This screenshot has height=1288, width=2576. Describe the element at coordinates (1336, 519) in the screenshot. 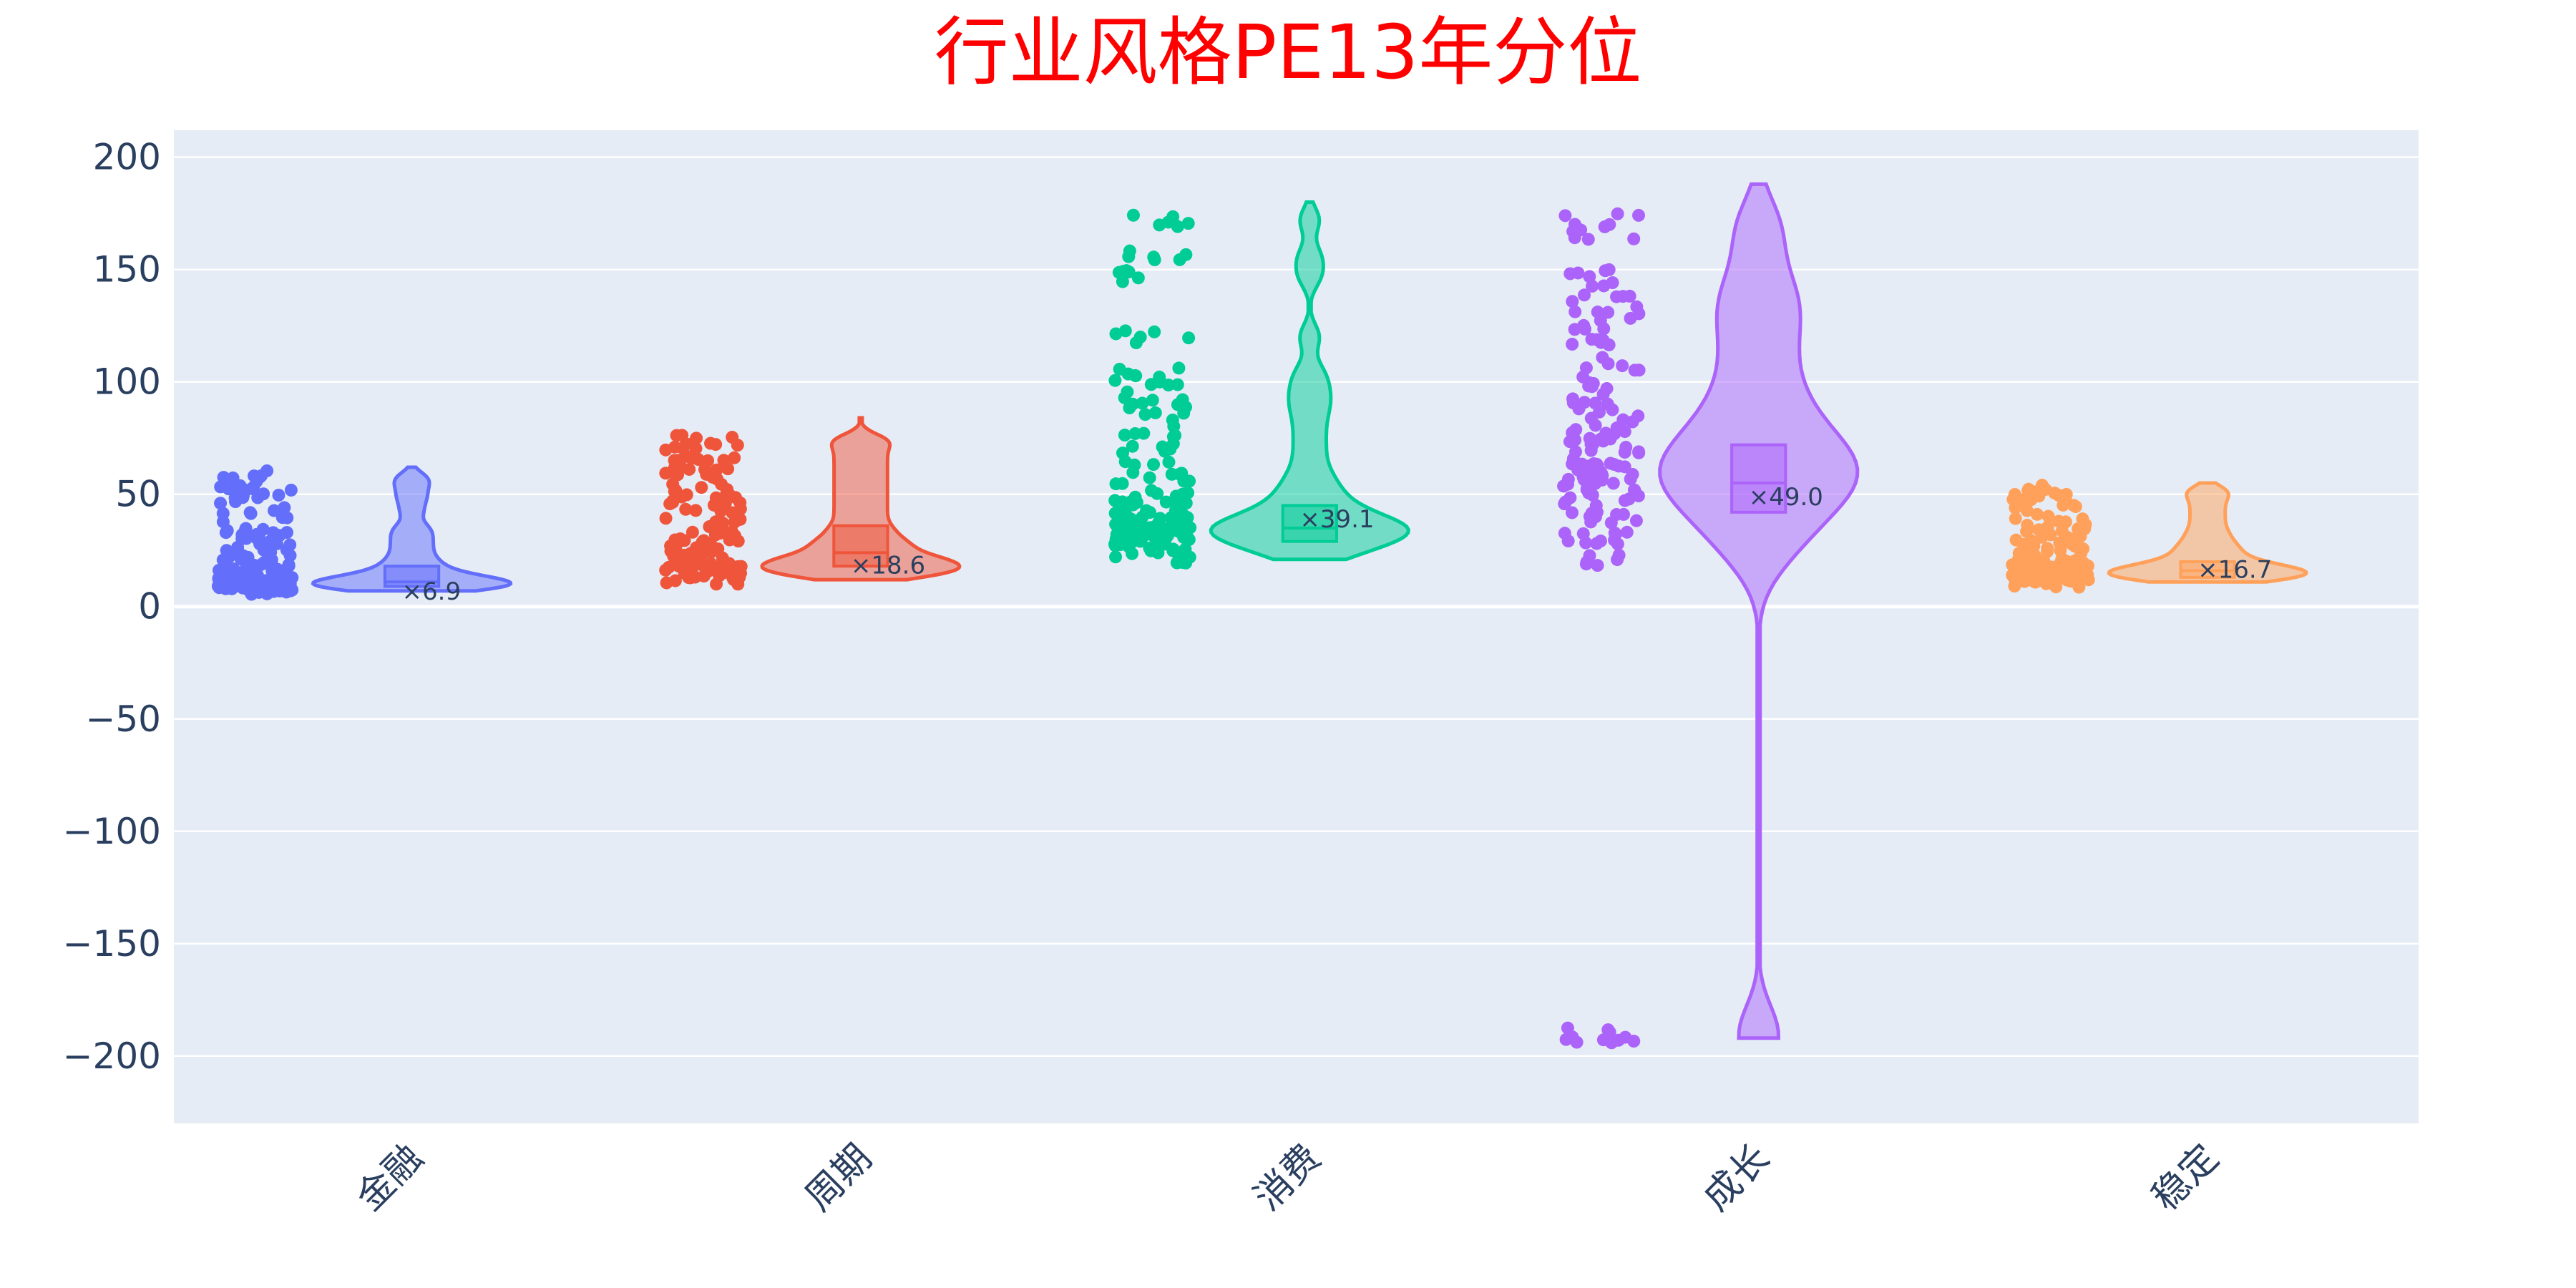

I see `current-value-annotation: ×39.1` at that location.